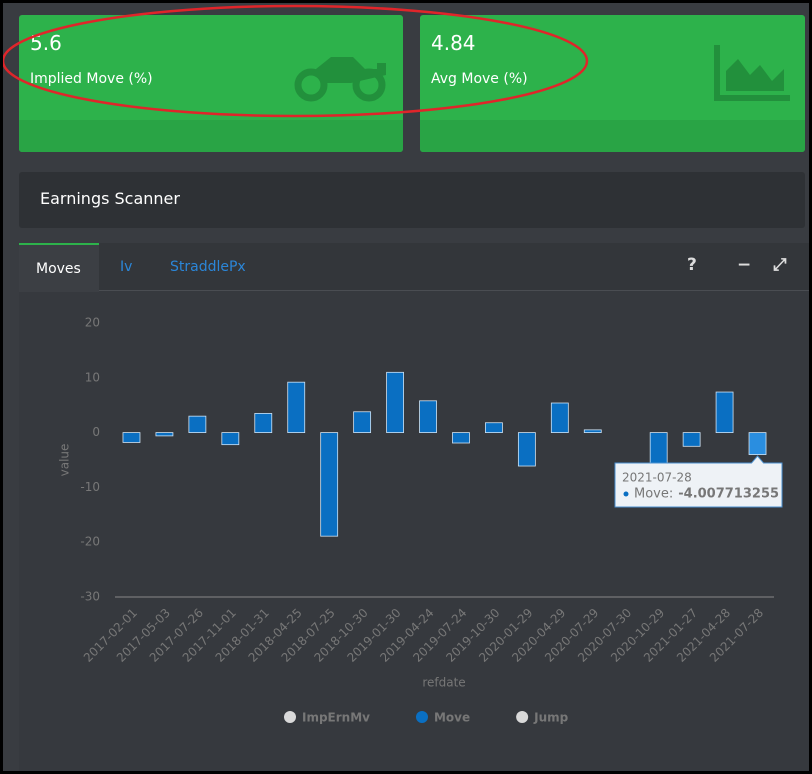  Describe the element at coordinates (340, 79) in the screenshot. I see `motorcycle-icon` at that location.